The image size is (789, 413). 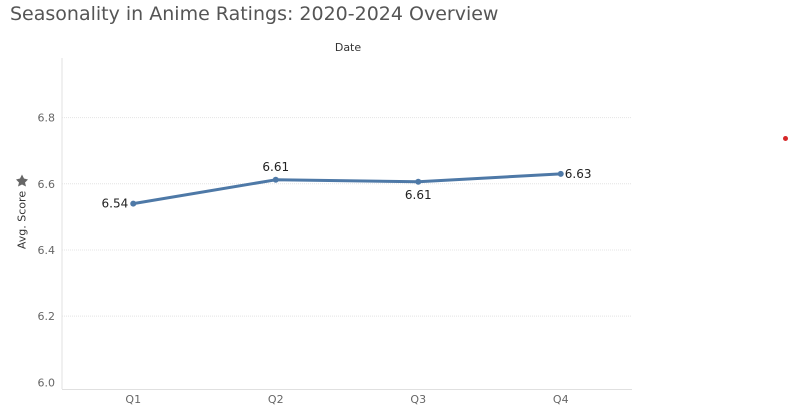 I want to click on y-tick-label: 6.4, so click(x=47, y=250).